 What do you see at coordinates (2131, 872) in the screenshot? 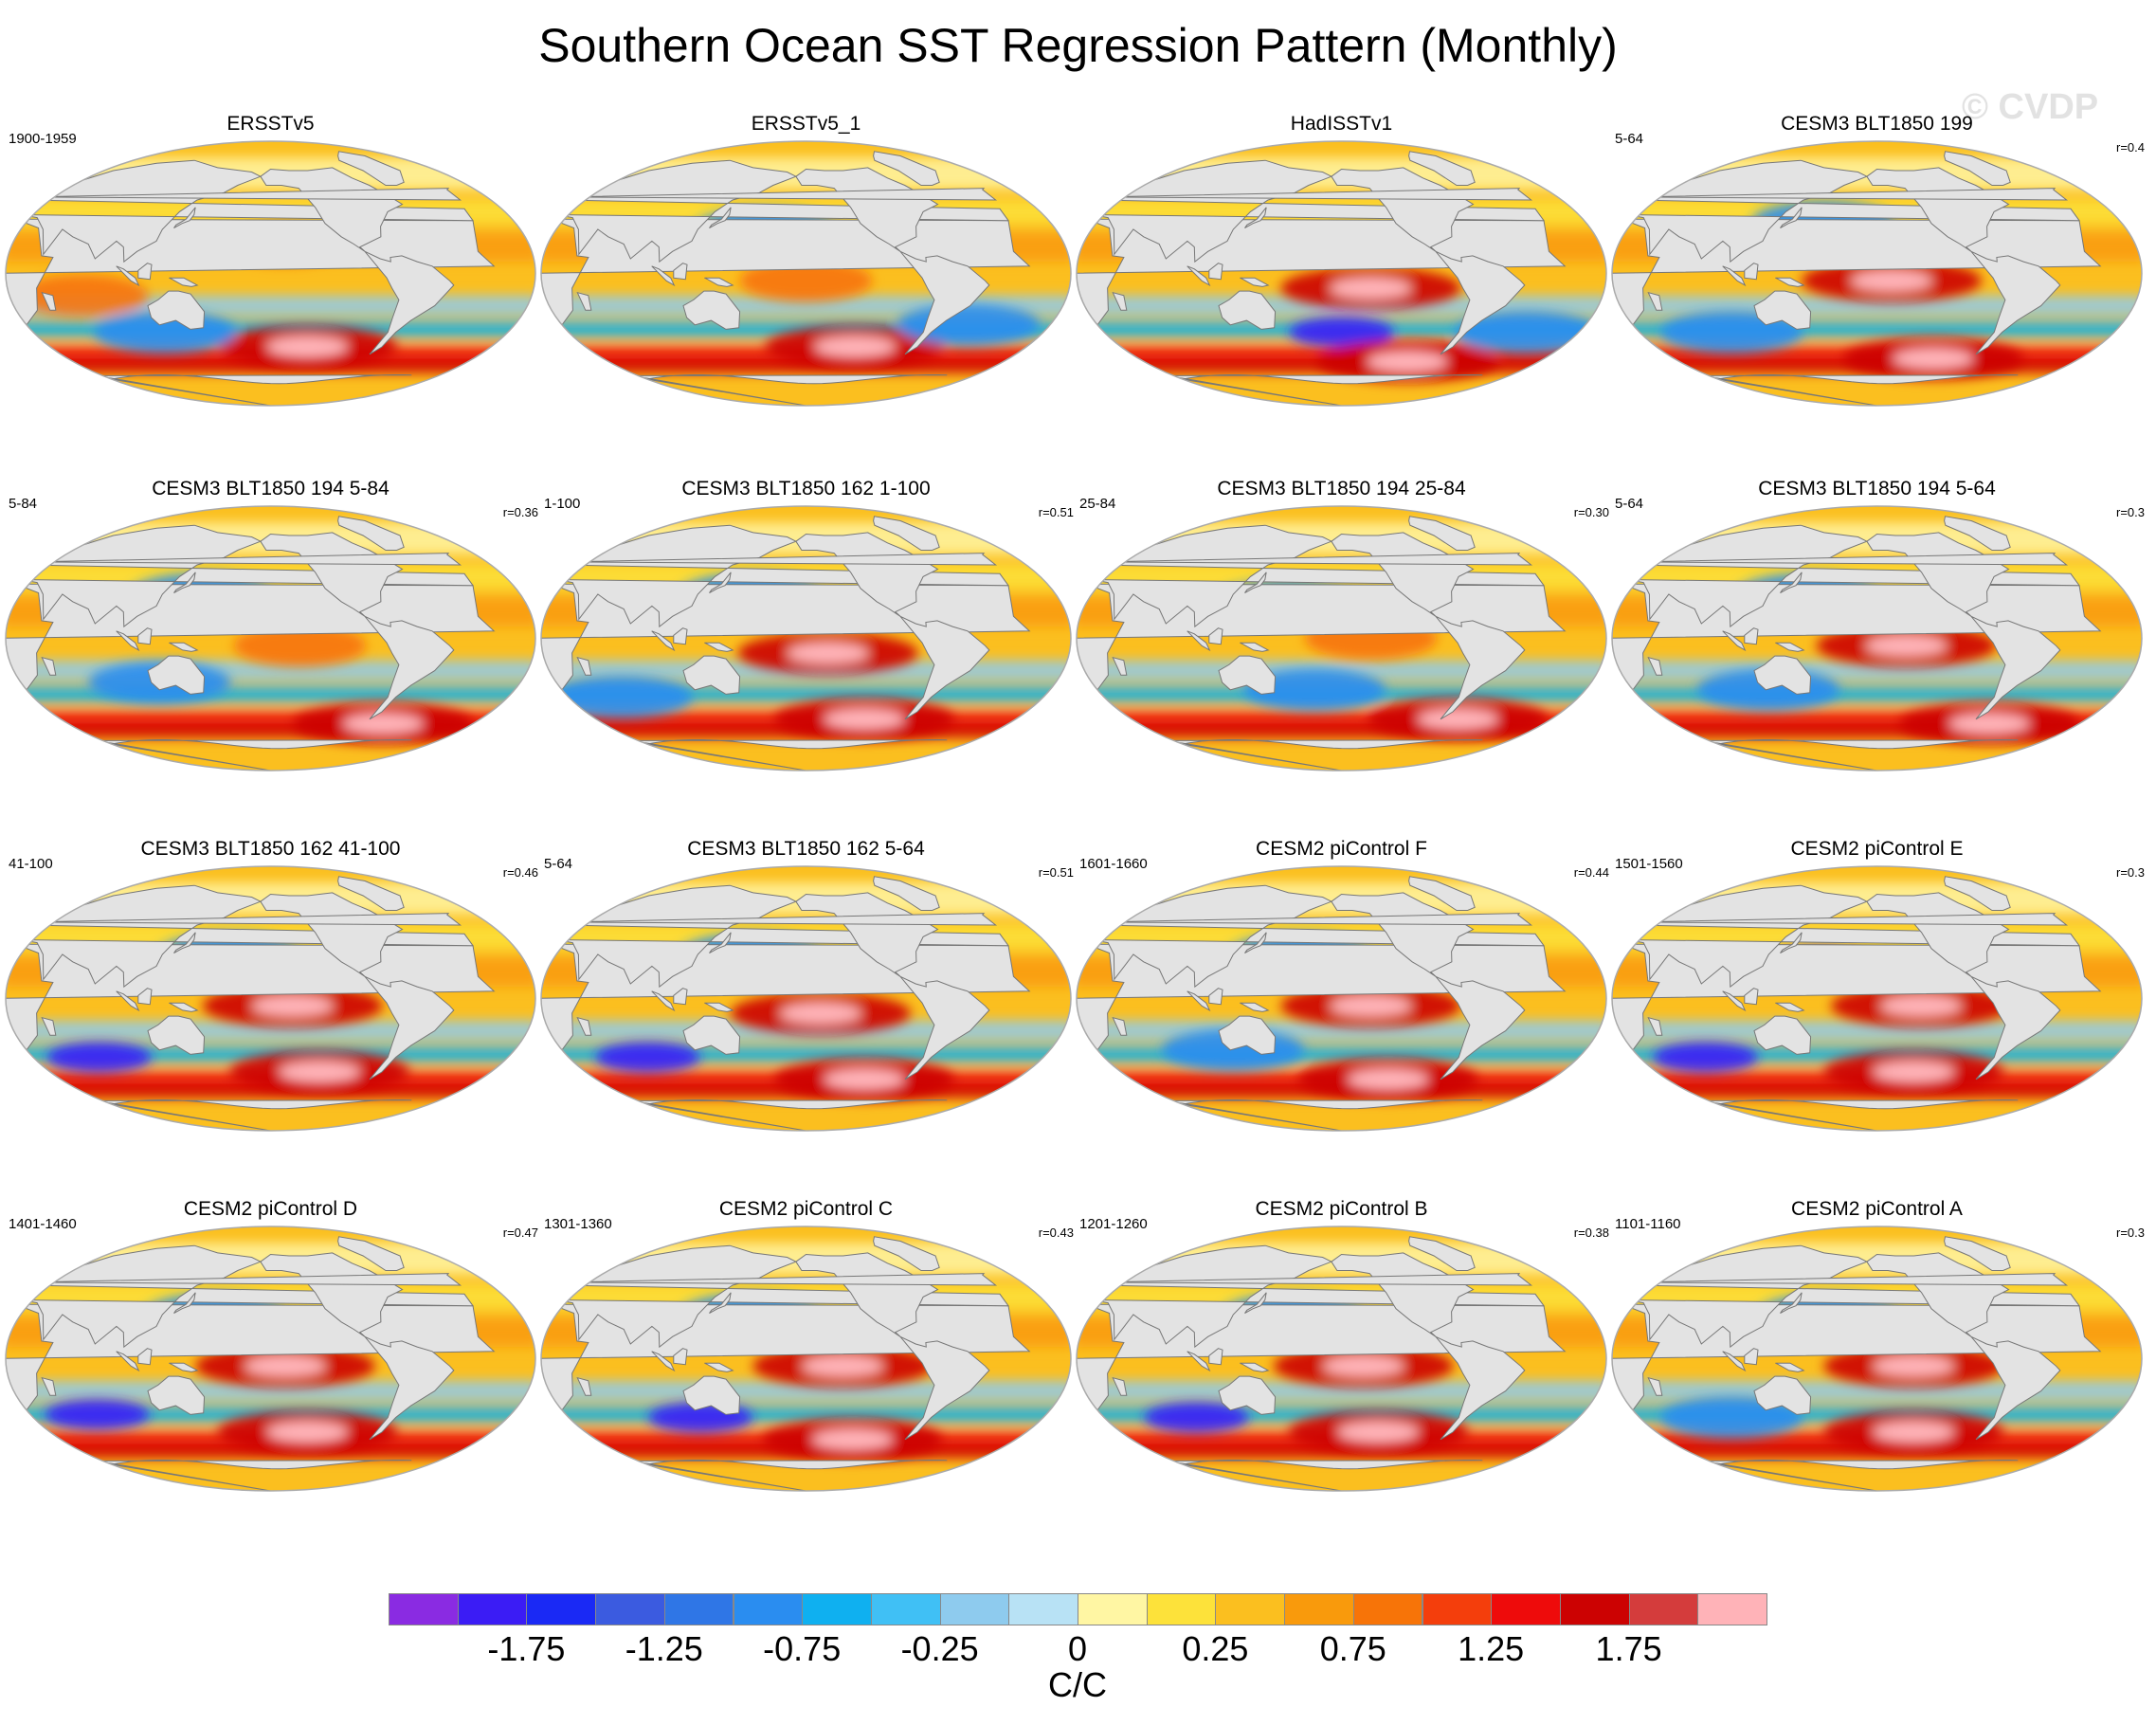
I see `panel-correlation: r=0.3` at bounding box center [2131, 872].